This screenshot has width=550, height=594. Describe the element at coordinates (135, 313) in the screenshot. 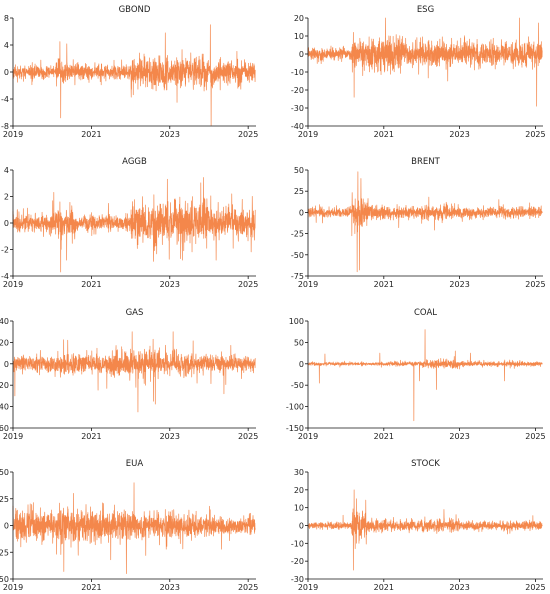

I see `chart-title: GAS` at that location.